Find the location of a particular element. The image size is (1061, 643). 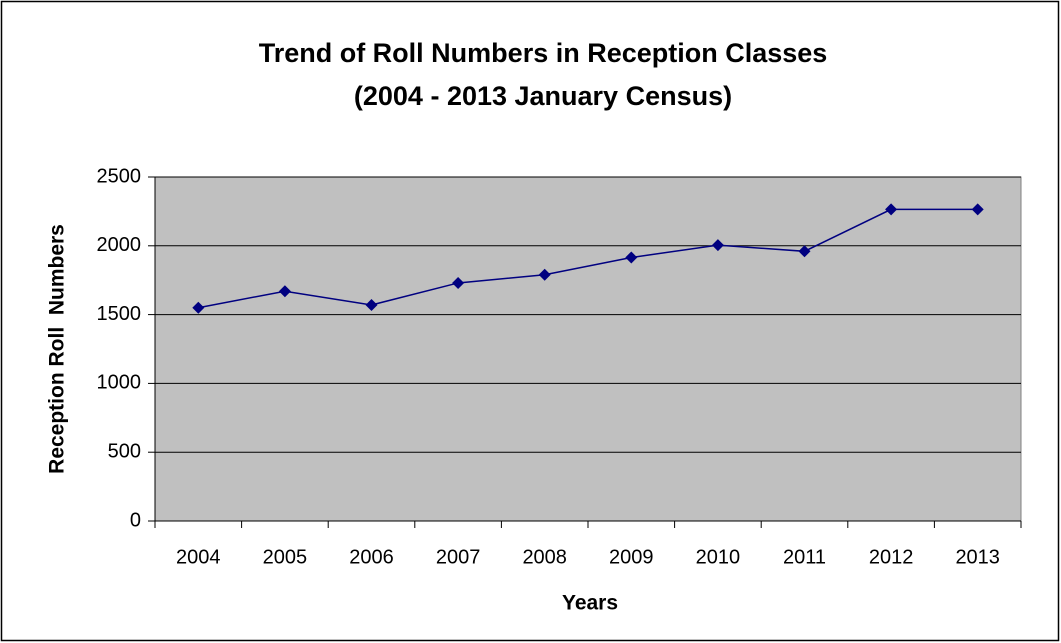

x-tick-label: 2006 is located at coordinates (371, 557).